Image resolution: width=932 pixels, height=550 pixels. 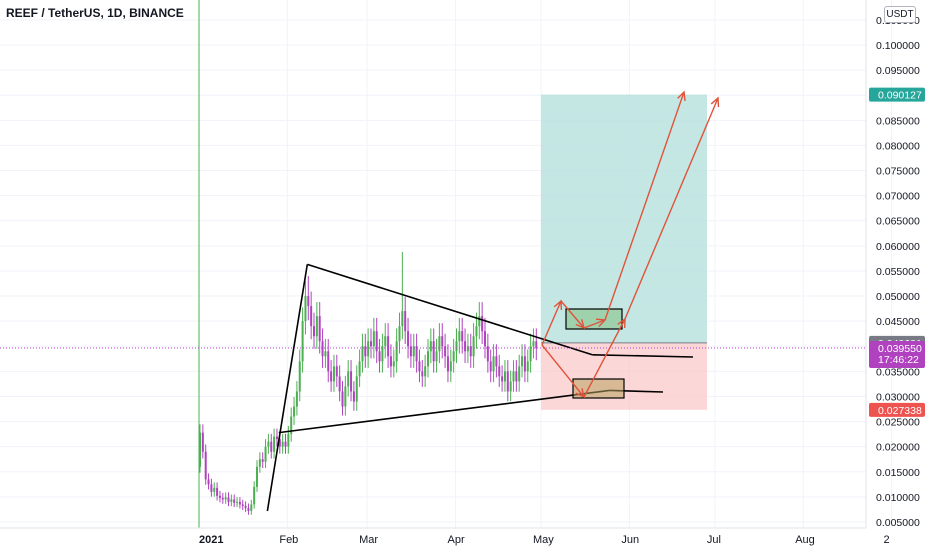 I want to click on triangle-left-line, so click(x=287, y=388).